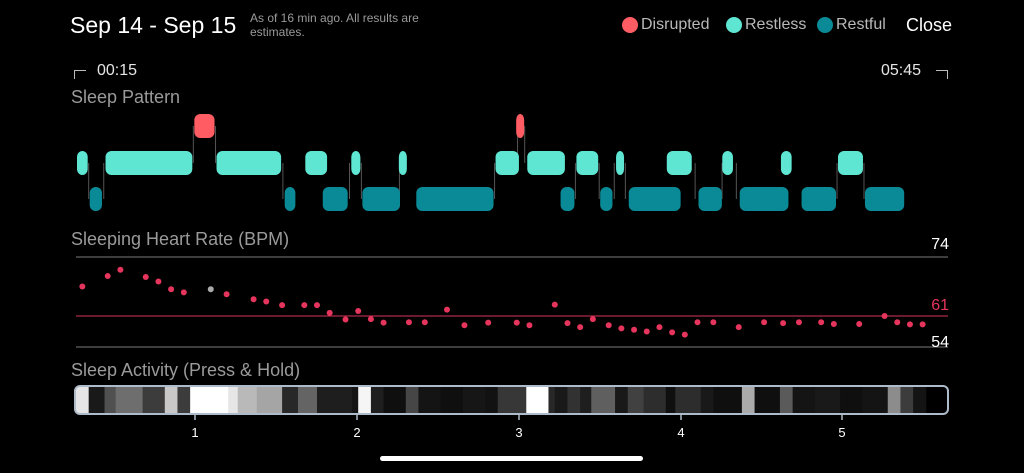 This screenshot has width=1024, height=473. What do you see at coordinates (117, 70) in the screenshot?
I see `start-time: 00:15` at bounding box center [117, 70].